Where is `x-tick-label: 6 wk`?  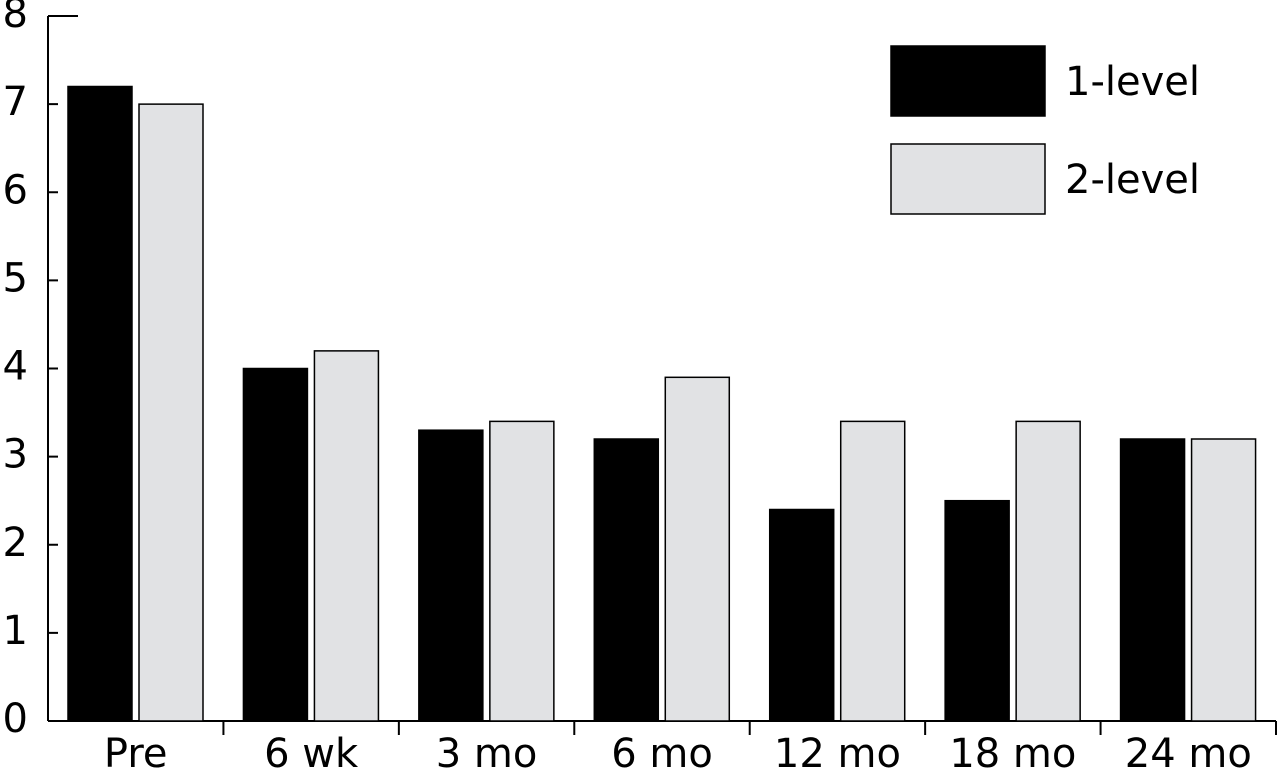 x-tick-label: 6 wk is located at coordinates (311, 754).